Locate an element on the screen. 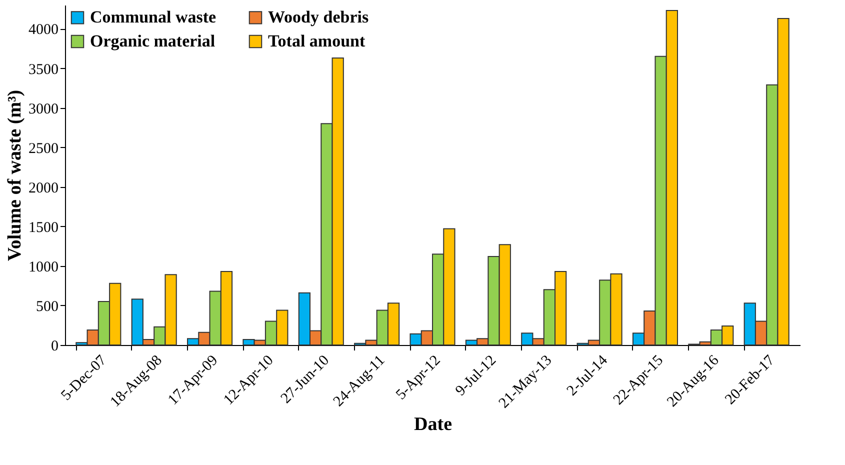 Image resolution: width=845 pixels, height=465 pixels. y-tick-label: 4000 is located at coordinates (43, 30).